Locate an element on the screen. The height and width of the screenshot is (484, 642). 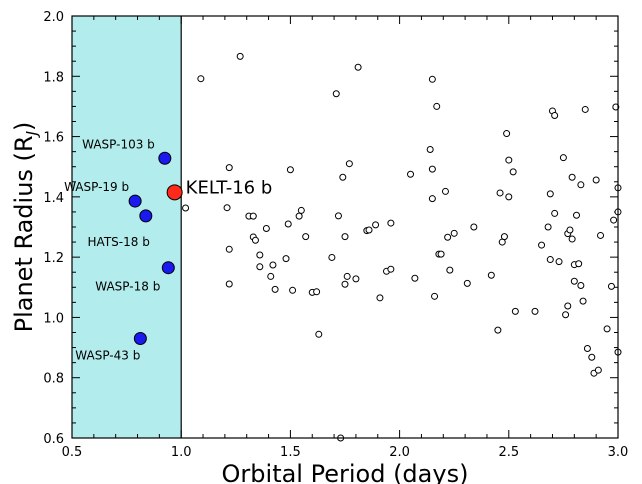
x-tick-label: 1.5 is located at coordinates (290, 452).